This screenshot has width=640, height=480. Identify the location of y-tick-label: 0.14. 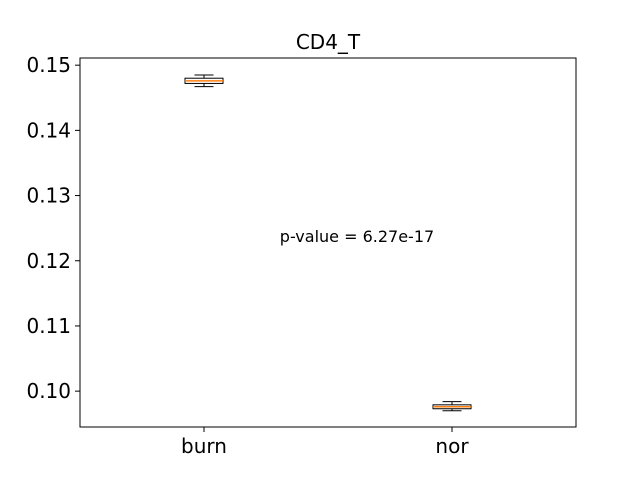
(48, 130).